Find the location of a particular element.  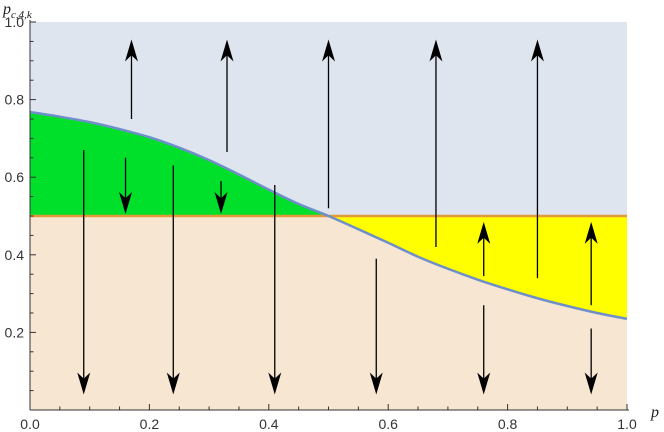

y-tick-label: 0.4 is located at coordinates (15, 255).